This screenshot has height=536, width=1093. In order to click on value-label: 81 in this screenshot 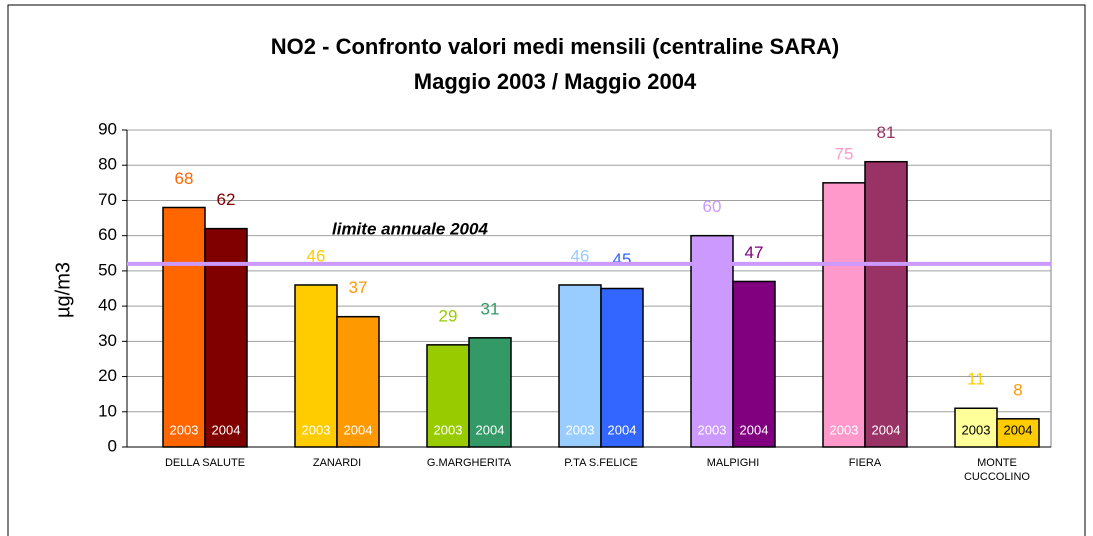, I will do `click(886, 132)`.